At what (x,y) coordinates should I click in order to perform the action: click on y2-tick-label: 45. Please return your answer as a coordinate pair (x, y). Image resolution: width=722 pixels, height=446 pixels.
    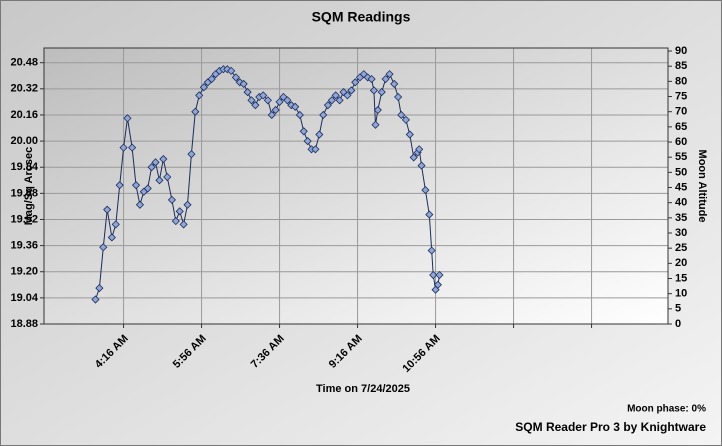
    Looking at the image, I should click on (681, 187).